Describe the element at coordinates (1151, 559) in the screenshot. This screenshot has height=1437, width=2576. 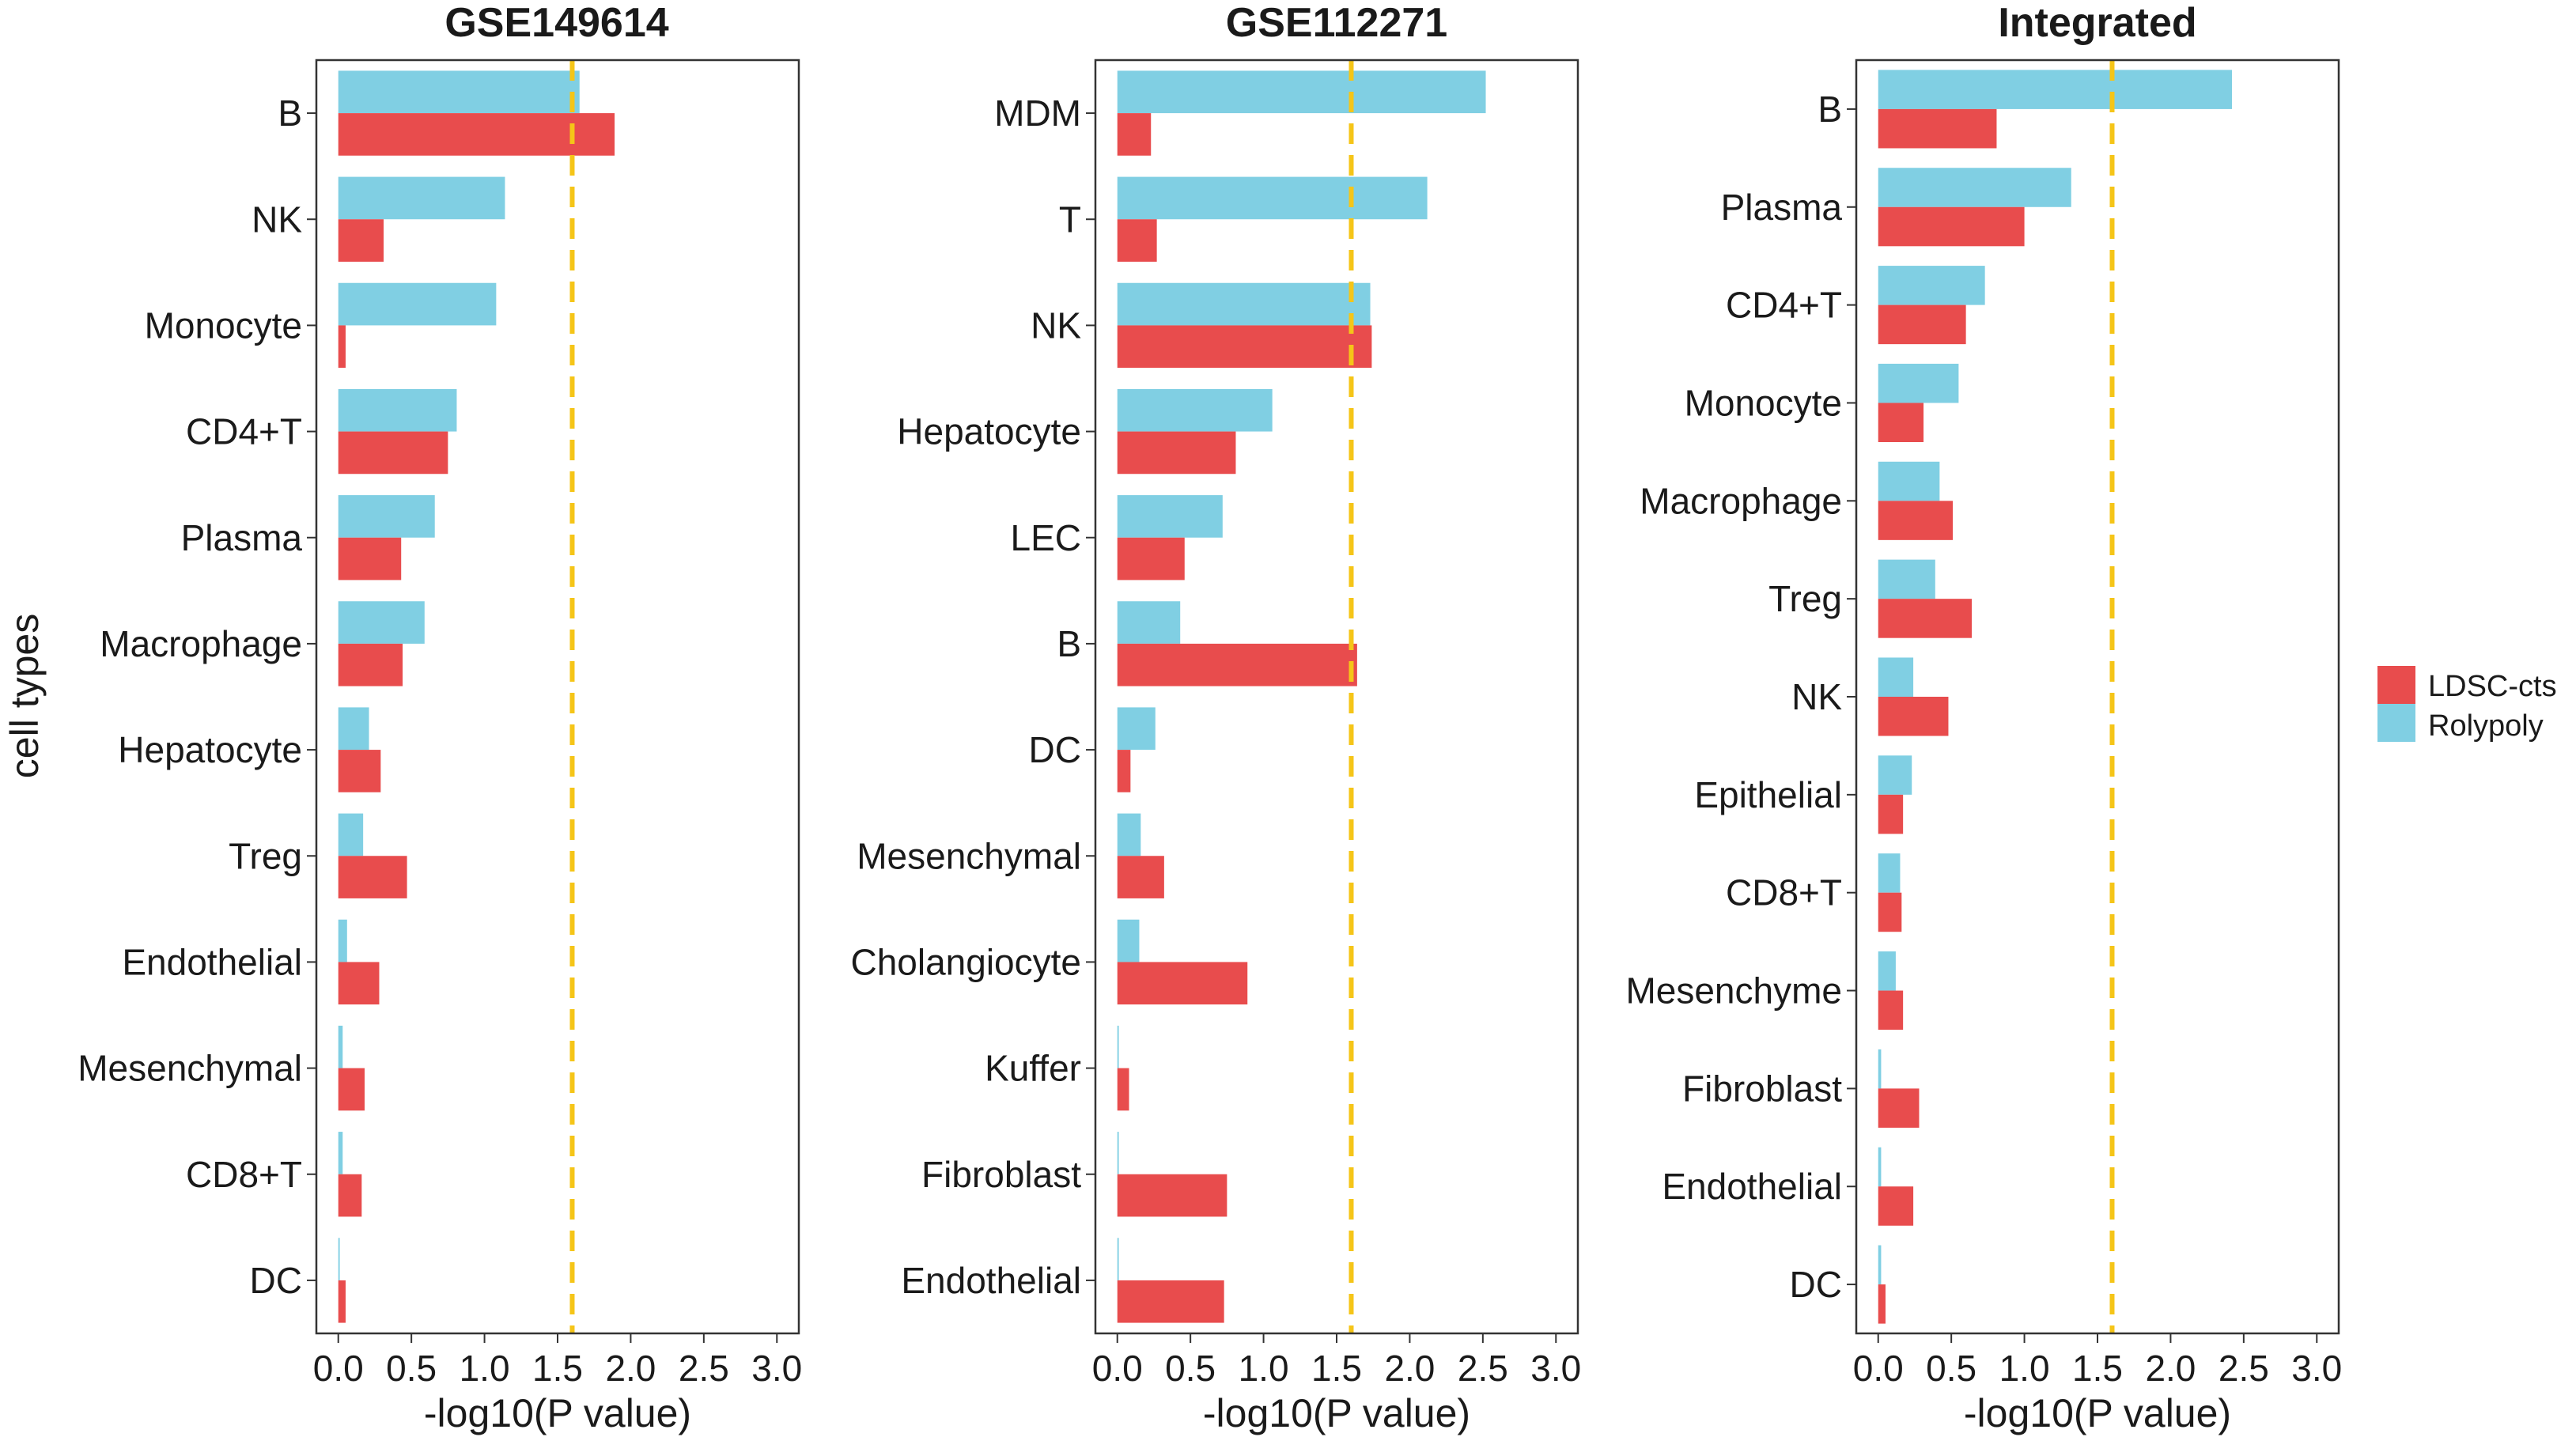
I see `bar-ldsc-cts-lec` at that location.